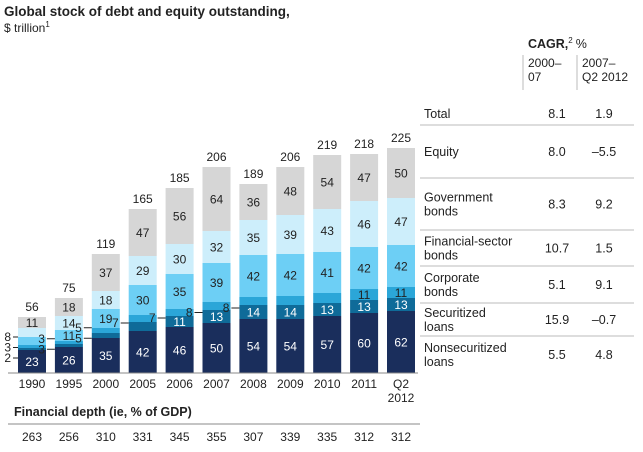  I want to click on label-sec-8: 13, so click(328, 310).